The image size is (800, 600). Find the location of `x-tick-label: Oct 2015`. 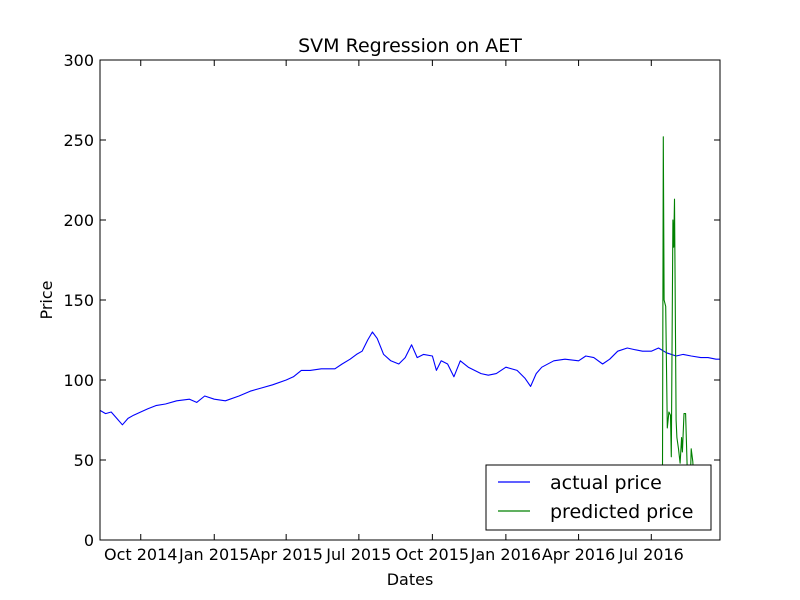

x-tick-label: Oct 2015 is located at coordinates (432, 554).